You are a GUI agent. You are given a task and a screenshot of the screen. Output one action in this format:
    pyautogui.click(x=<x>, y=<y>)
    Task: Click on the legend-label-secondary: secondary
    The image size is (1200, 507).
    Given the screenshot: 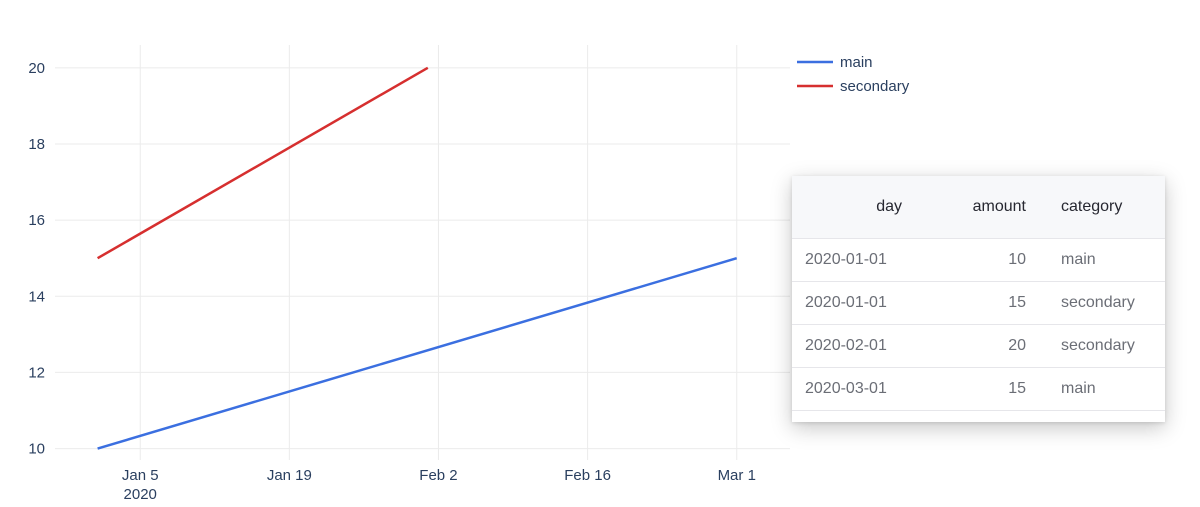 What is the action you would take?
    pyautogui.click(x=875, y=86)
    